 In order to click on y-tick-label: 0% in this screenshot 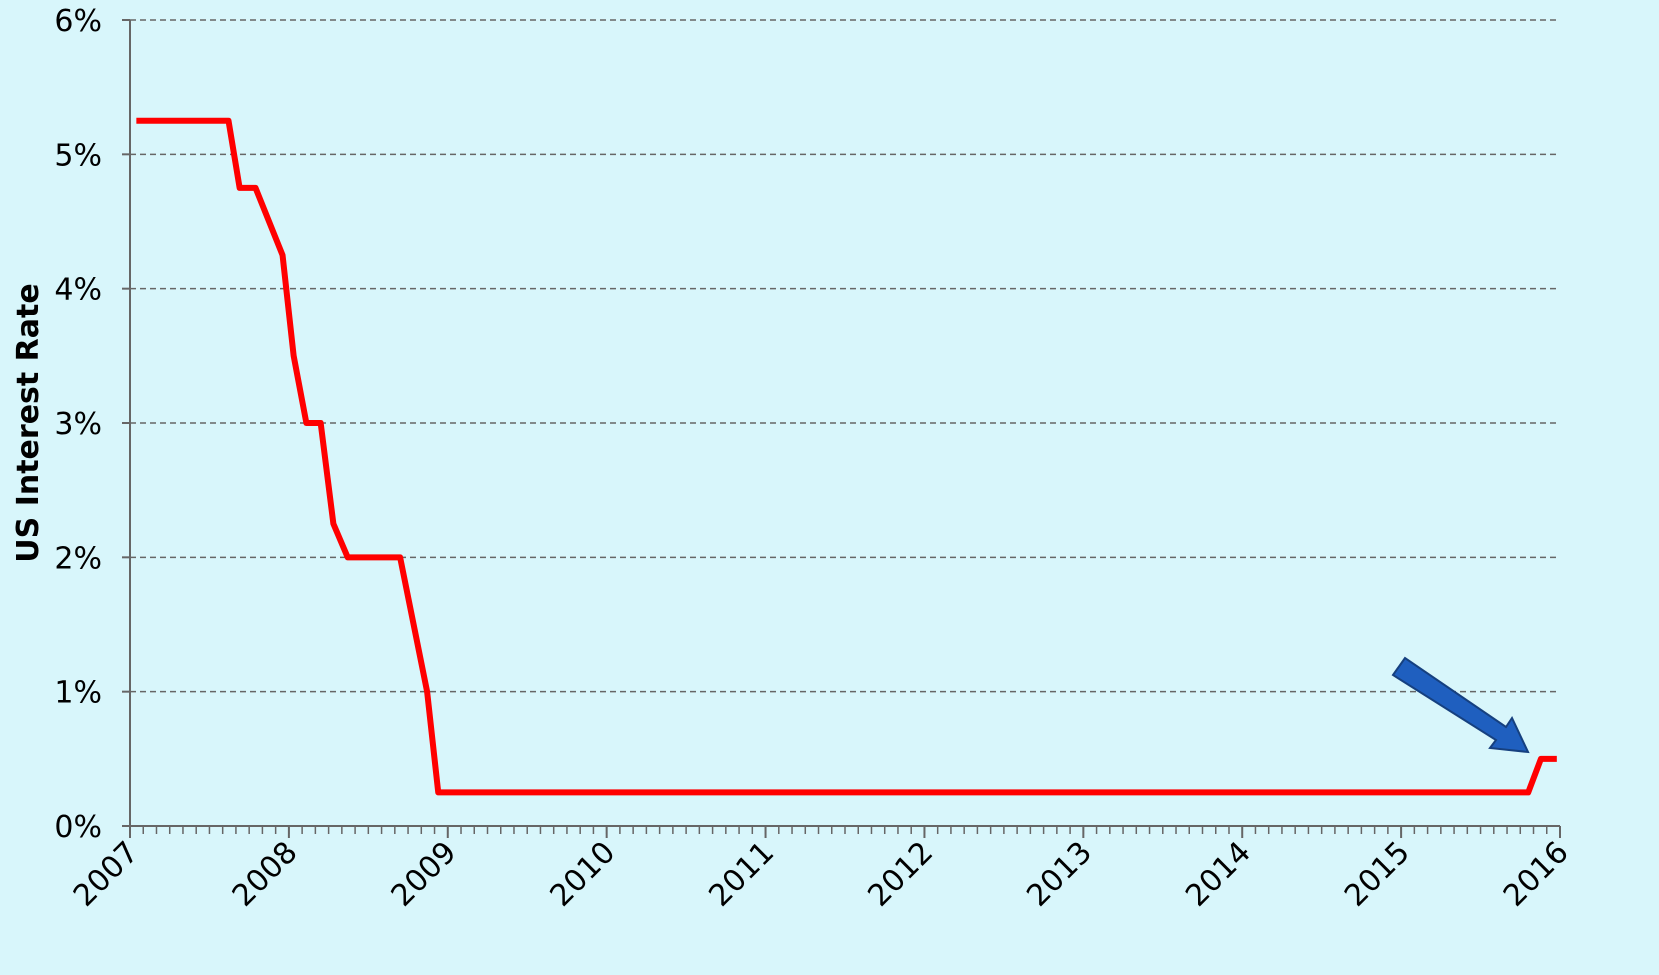, I will do `click(78, 827)`.